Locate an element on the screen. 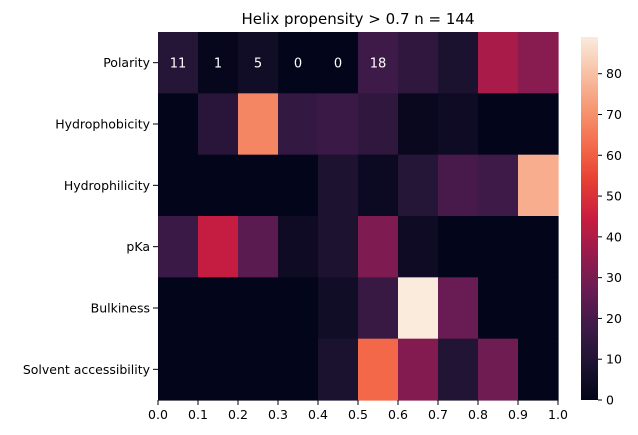 Image resolution: width=638 pixels, height=435 pixels. x-tick-label: 1.0 is located at coordinates (558, 414).